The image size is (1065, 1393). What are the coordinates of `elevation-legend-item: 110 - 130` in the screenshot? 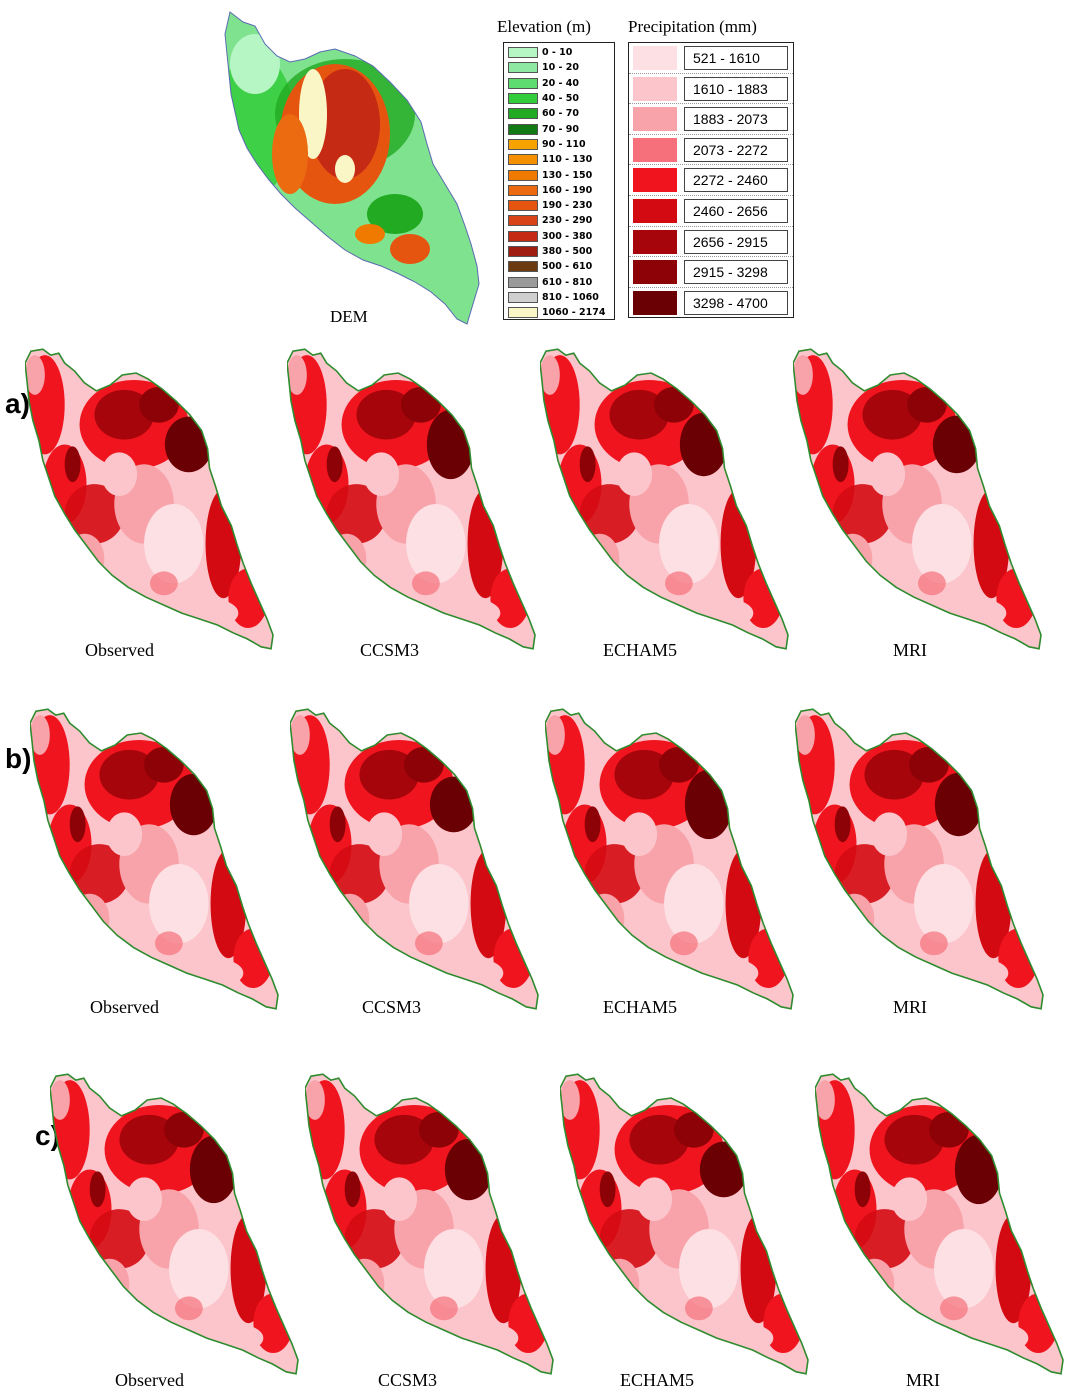 It's located at (561, 159).